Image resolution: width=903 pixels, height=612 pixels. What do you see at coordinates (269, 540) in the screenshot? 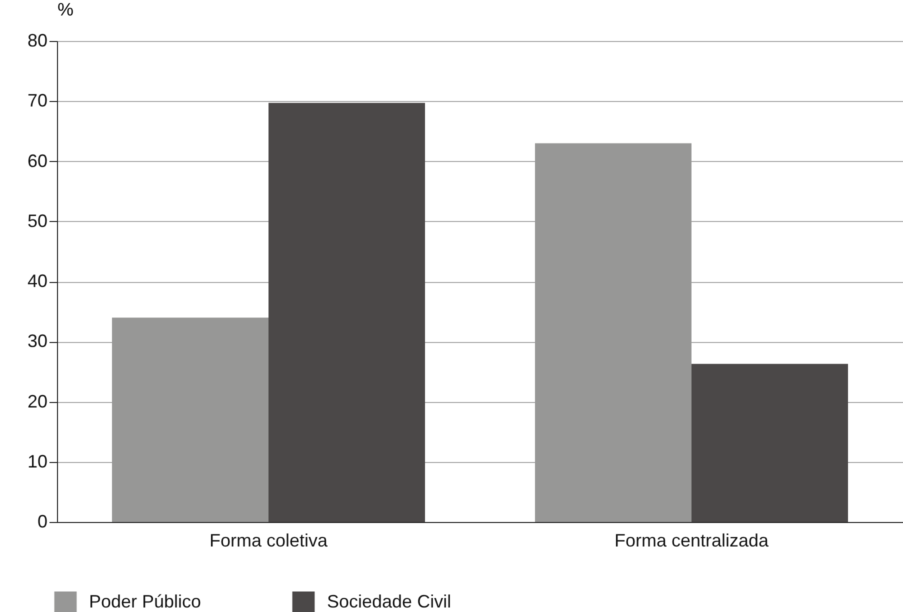
I see `x-tick-label: Forma coletiva` at bounding box center [269, 540].